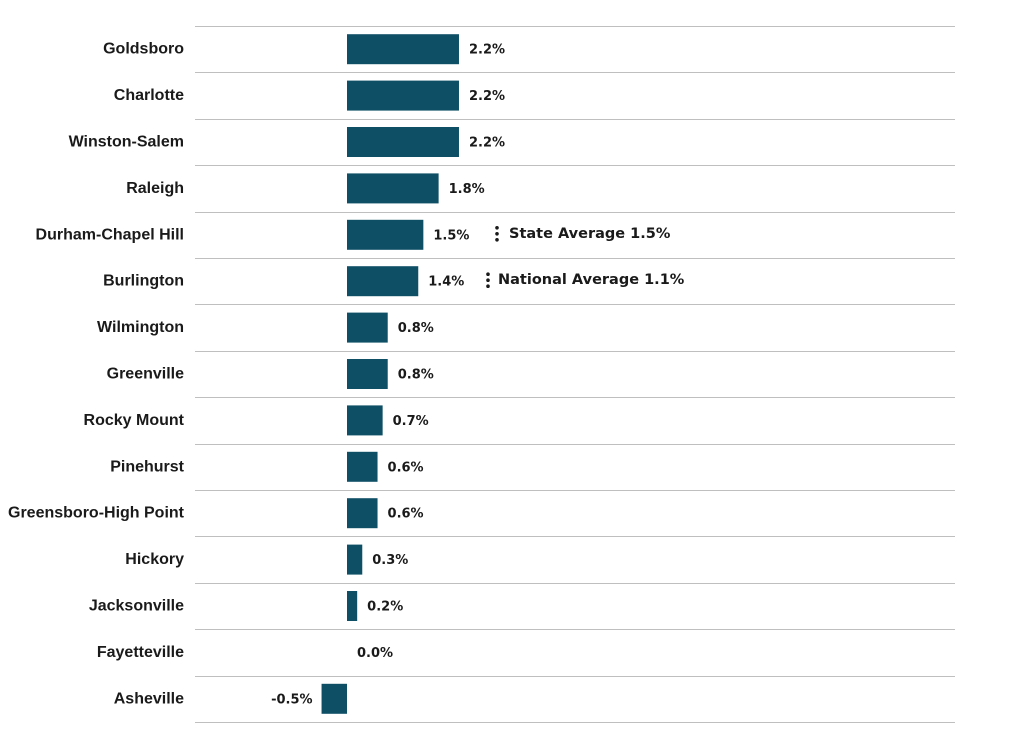 Image resolution: width=1024 pixels, height=743 pixels. I want to click on value-label: 1.4%, so click(446, 282).